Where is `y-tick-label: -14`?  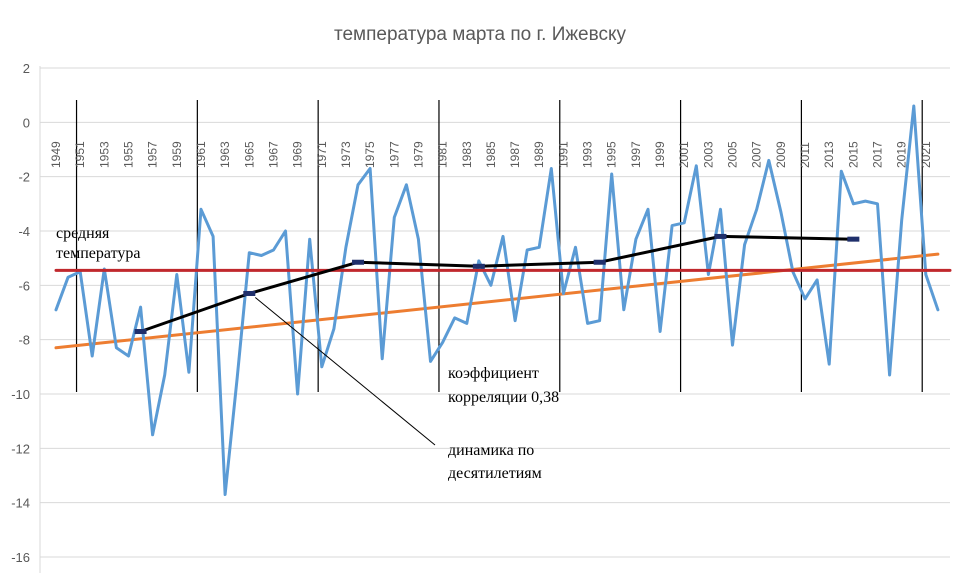
y-tick-label: -14 is located at coordinates (20, 503).